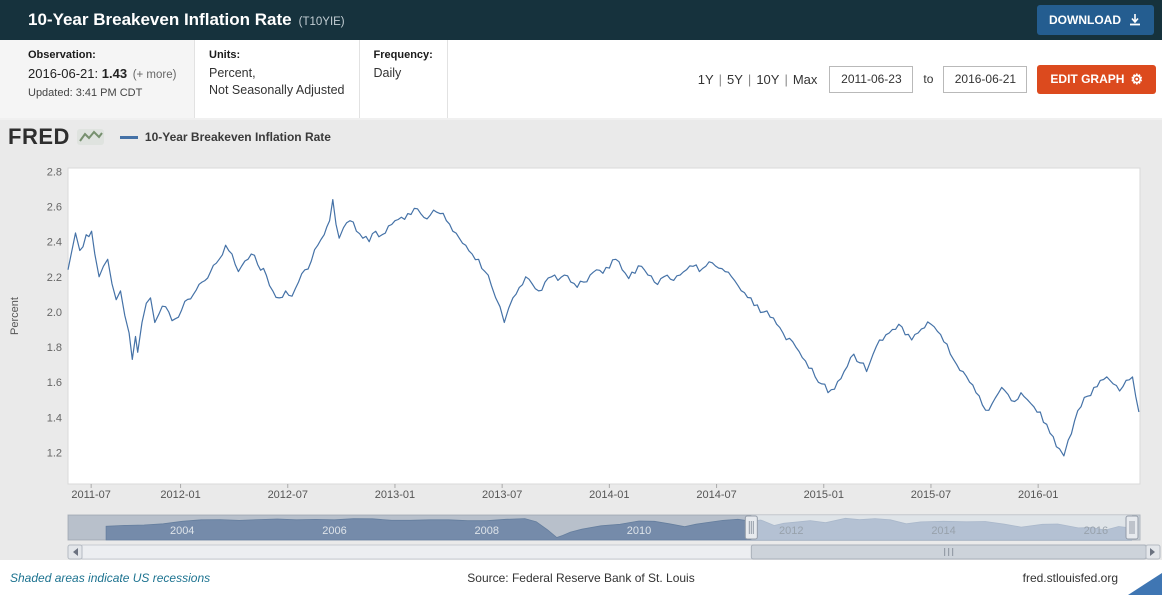 Image resolution: width=1162 pixels, height=595 pixels. What do you see at coordinates (39, 136) in the screenshot?
I see `fred-logo: FRED` at bounding box center [39, 136].